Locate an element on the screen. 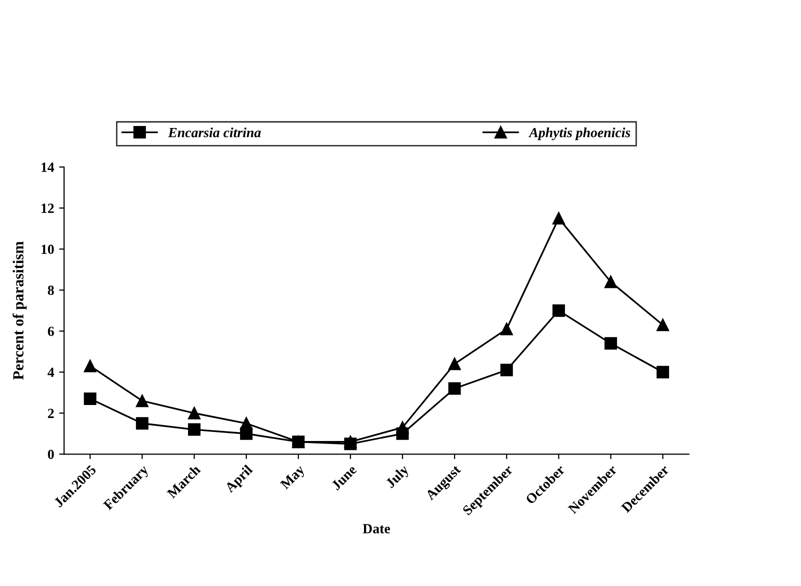  x-axis-title: Date is located at coordinates (376, 529).